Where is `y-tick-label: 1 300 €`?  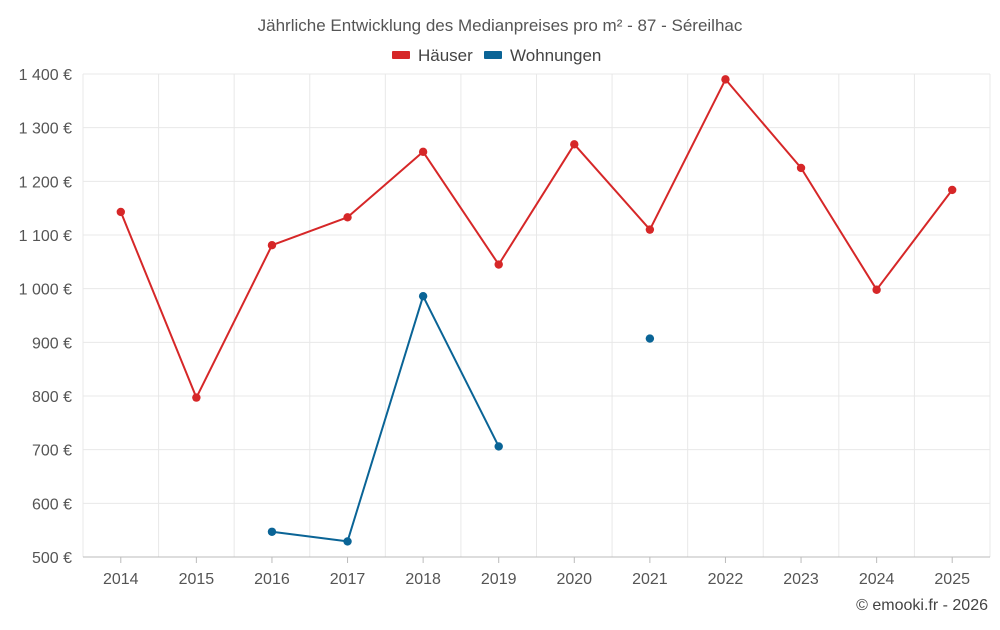 y-tick-label: 1 300 € is located at coordinates (45, 129).